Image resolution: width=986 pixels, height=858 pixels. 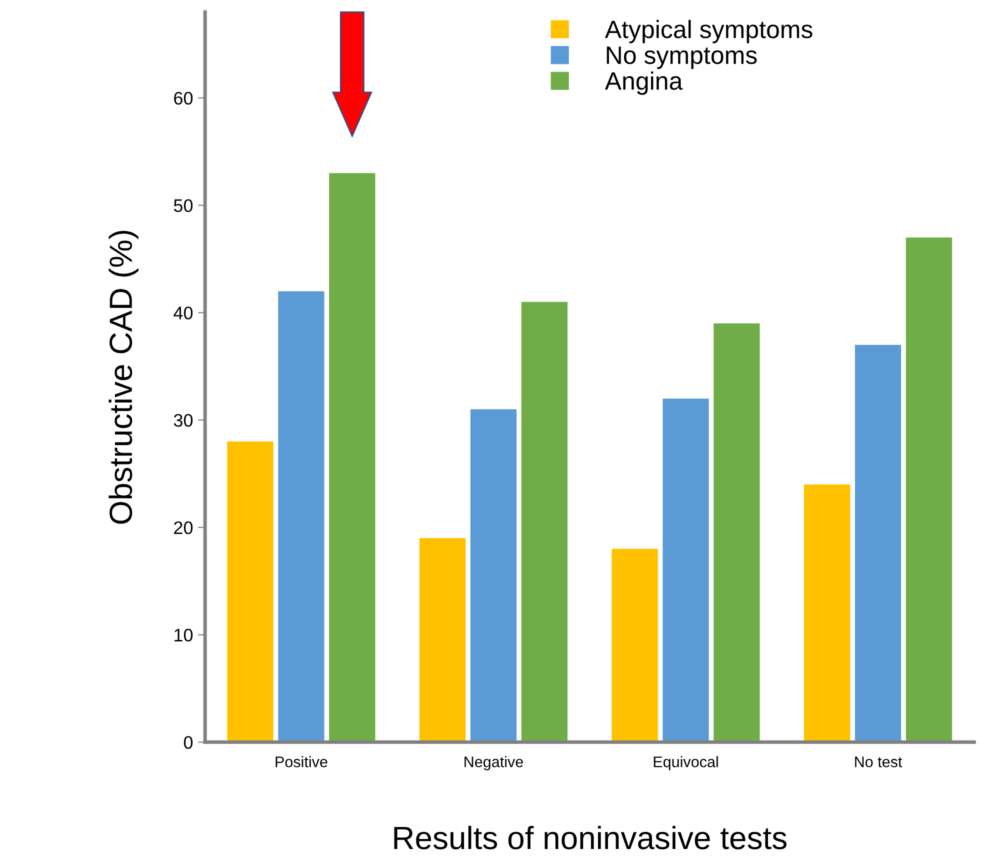 What do you see at coordinates (590, 838) in the screenshot?
I see `x-axis-title: Results of noninvasive tests` at bounding box center [590, 838].